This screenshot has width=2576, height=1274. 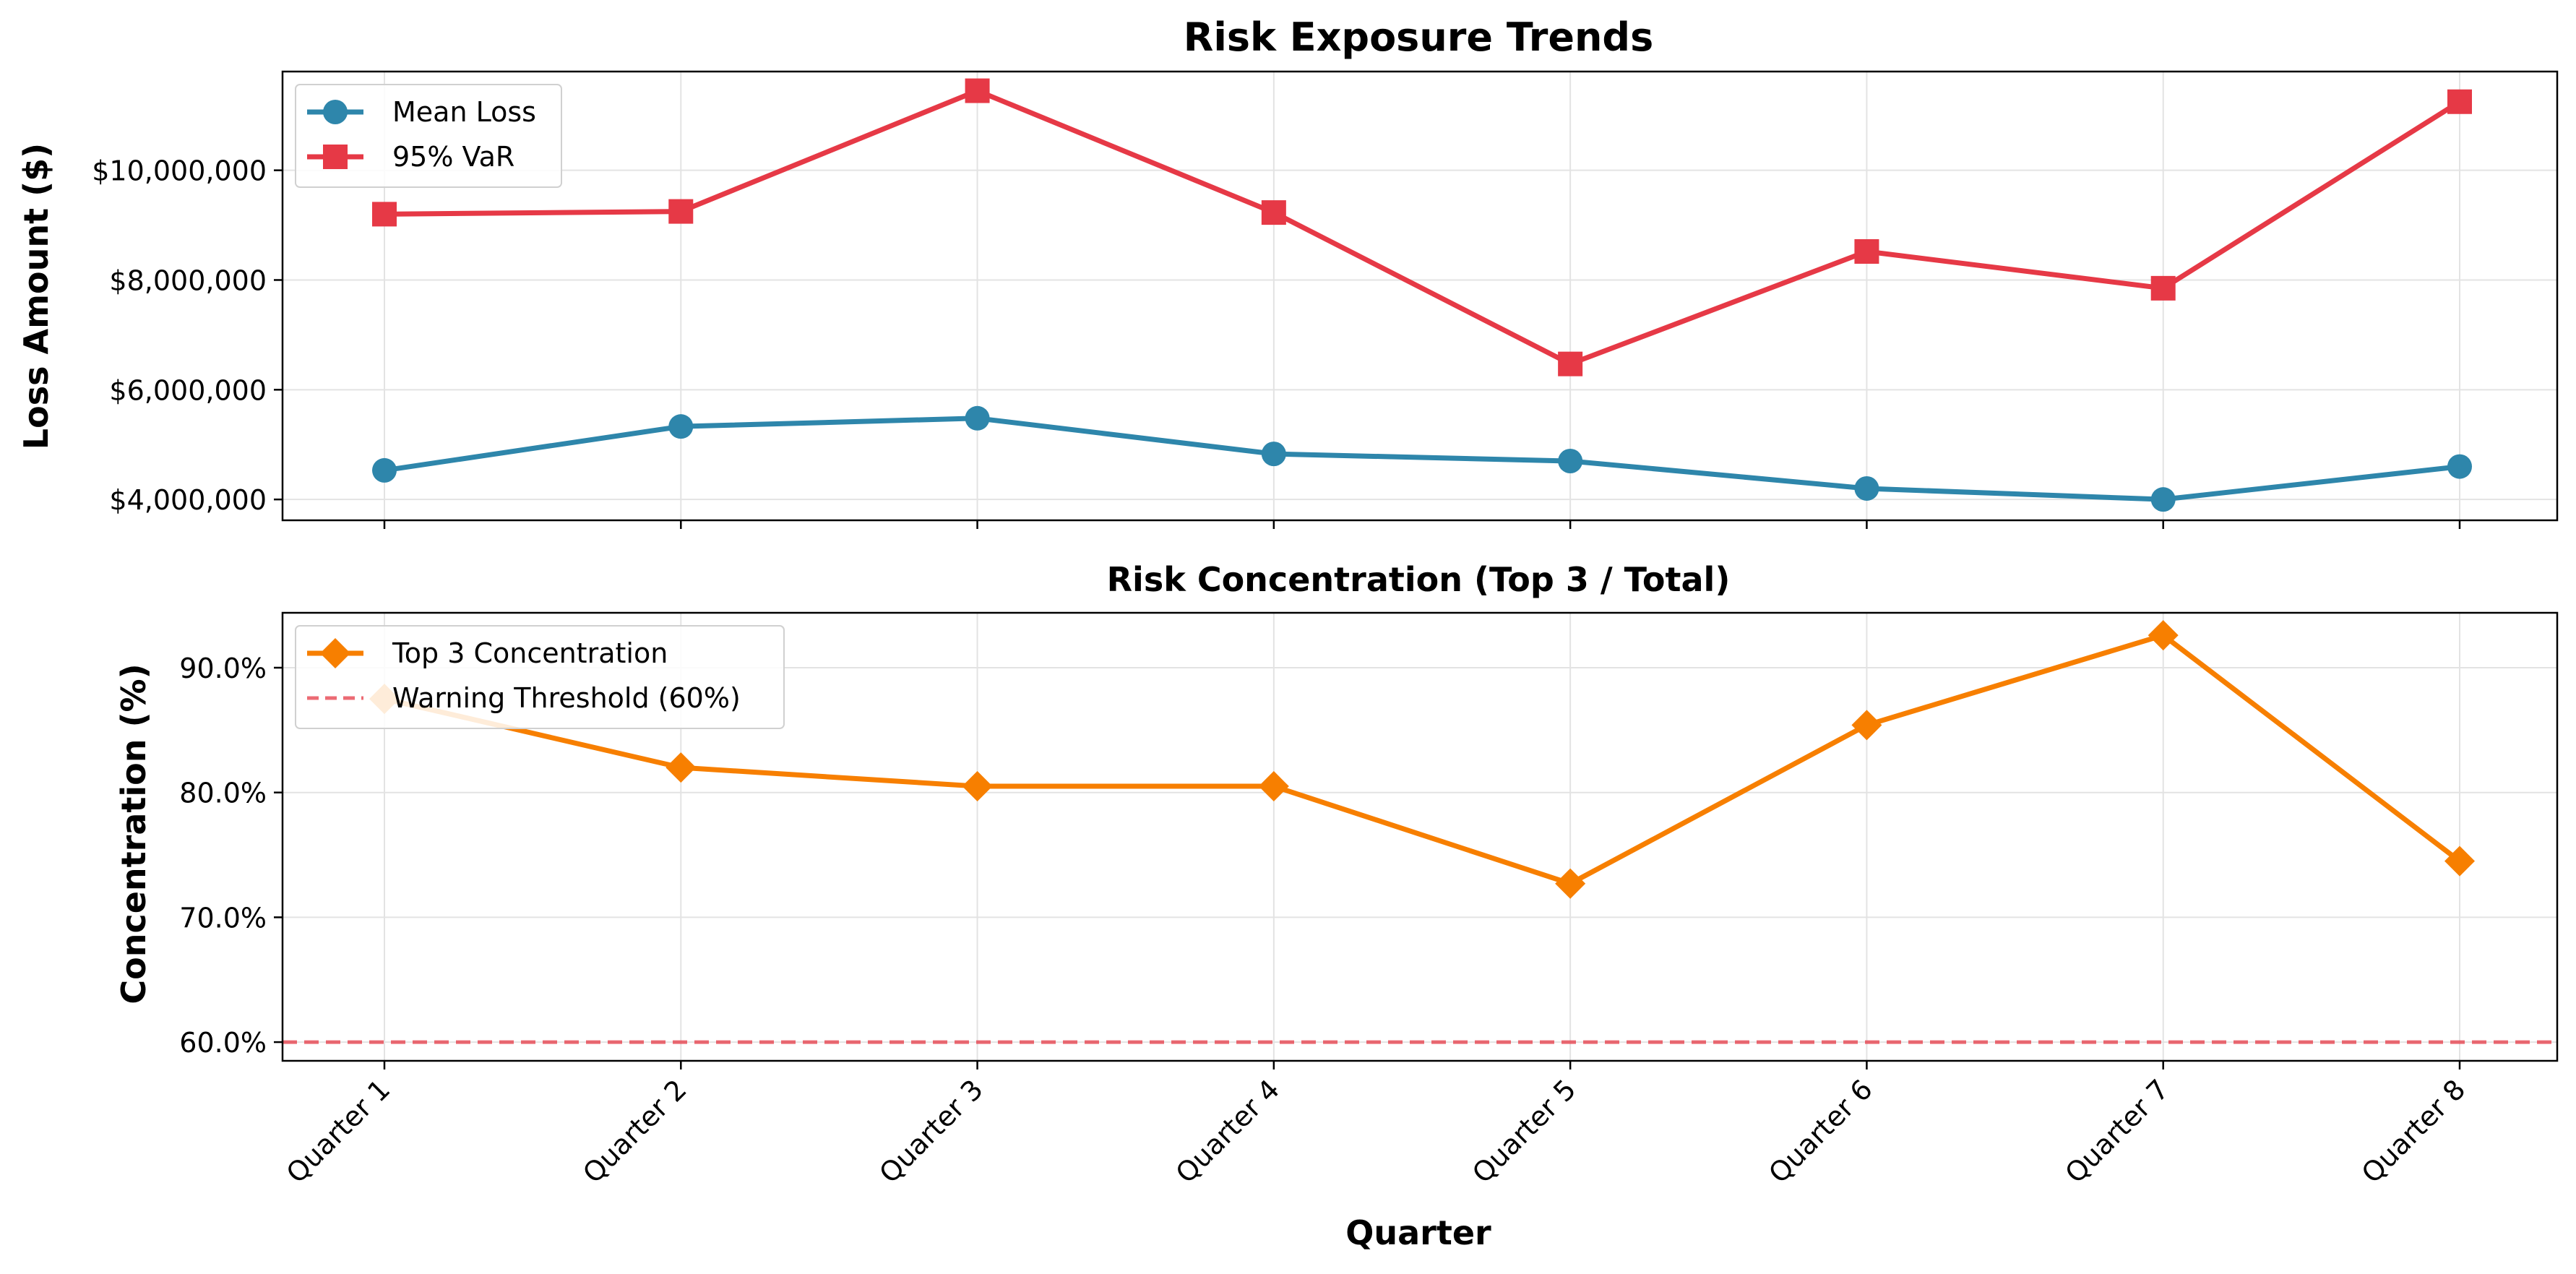 I want to click on x-tick-label: Quarter 2, so click(x=635, y=1131).